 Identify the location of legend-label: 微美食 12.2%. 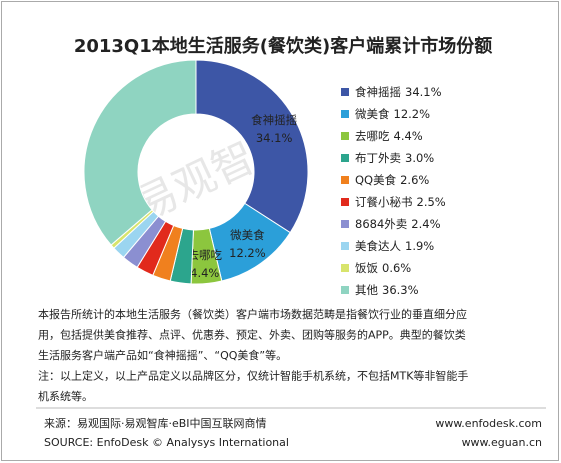
(392, 114).